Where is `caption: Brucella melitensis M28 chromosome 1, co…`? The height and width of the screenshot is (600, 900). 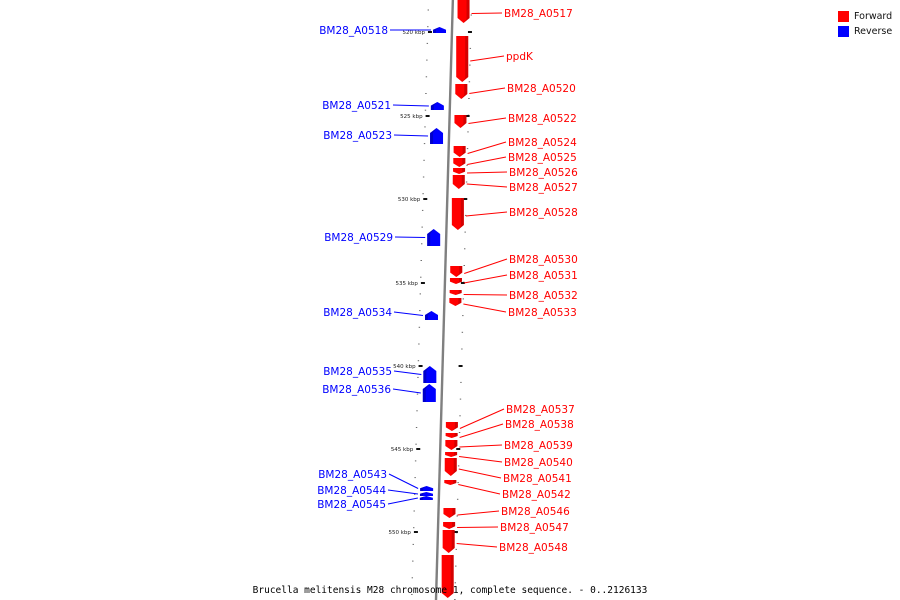 caption: Brucella melitensis M28 chromosome 1, co… is located at coordinates (450, 587).